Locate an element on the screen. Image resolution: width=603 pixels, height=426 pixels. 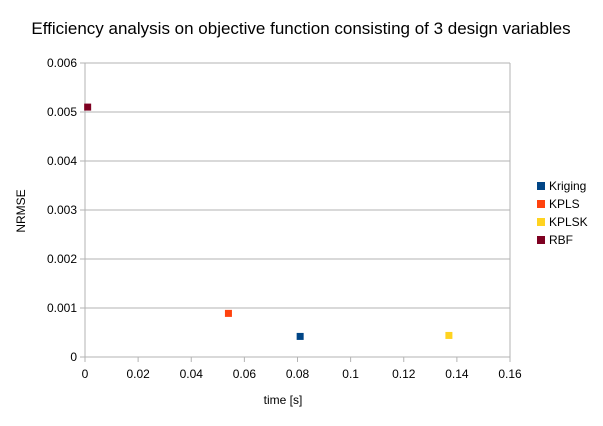
legend: Kriging KPLS KPLSK RBF is located at coordinates (562, 213).